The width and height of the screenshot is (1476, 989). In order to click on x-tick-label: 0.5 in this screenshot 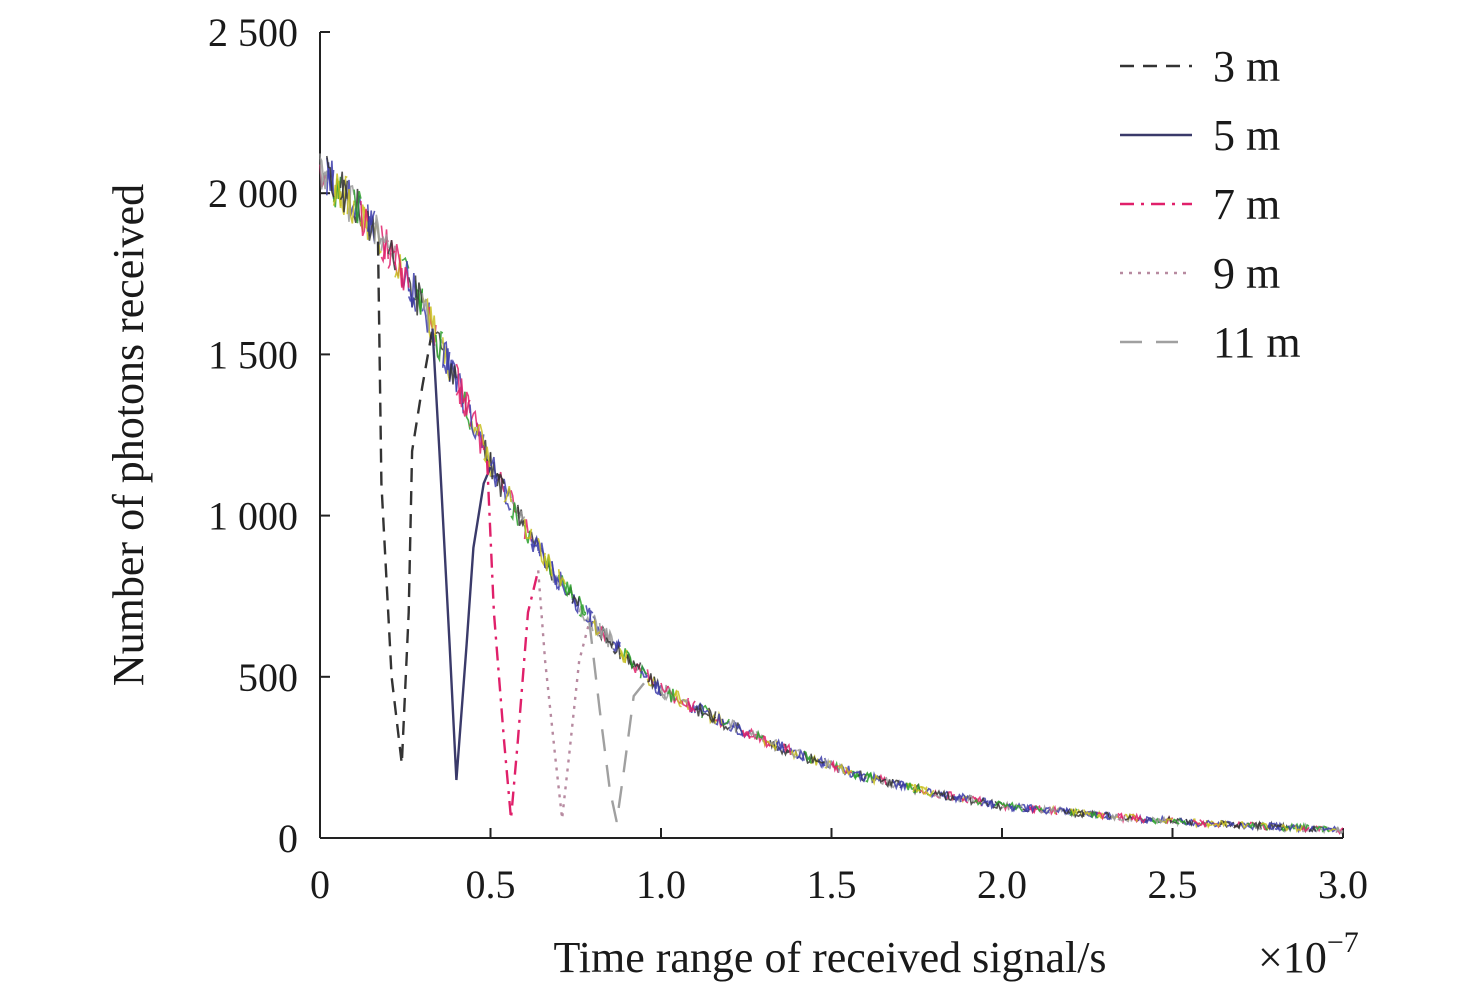, I will do `click(491, 884)`.